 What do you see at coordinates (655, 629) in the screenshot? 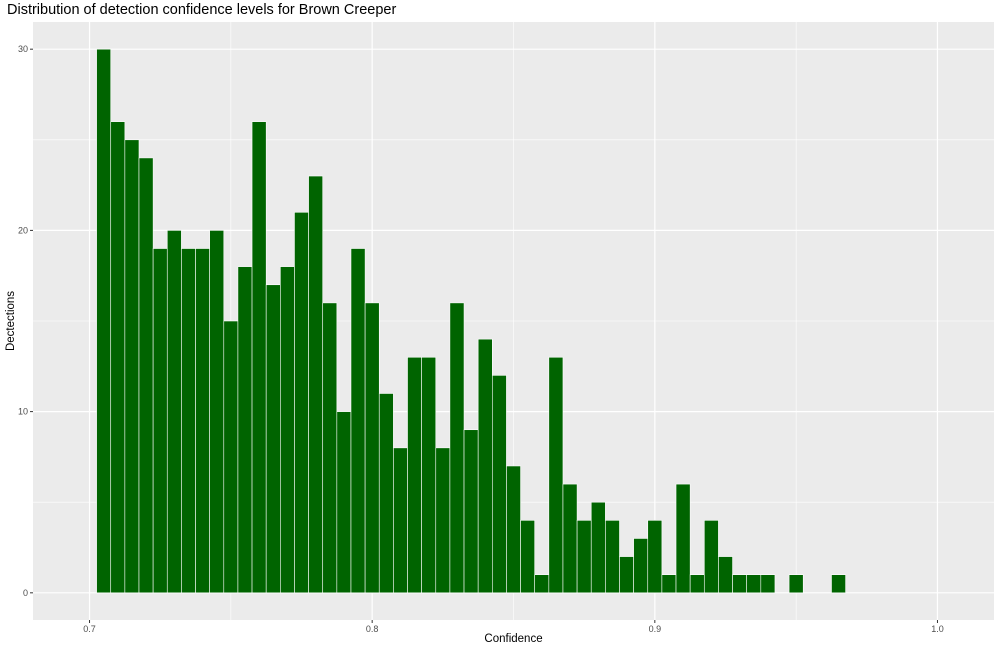
I see `x-tick-label: 0.9` at bounding box center [655, 629].